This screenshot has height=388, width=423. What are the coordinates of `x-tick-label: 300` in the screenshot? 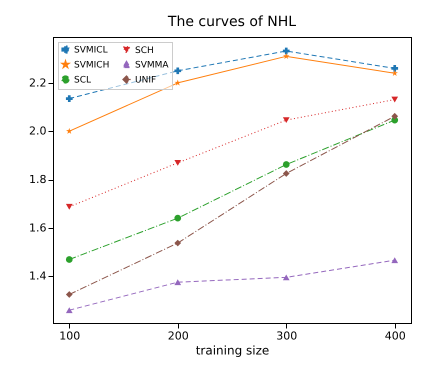 It's located at (287, 336).